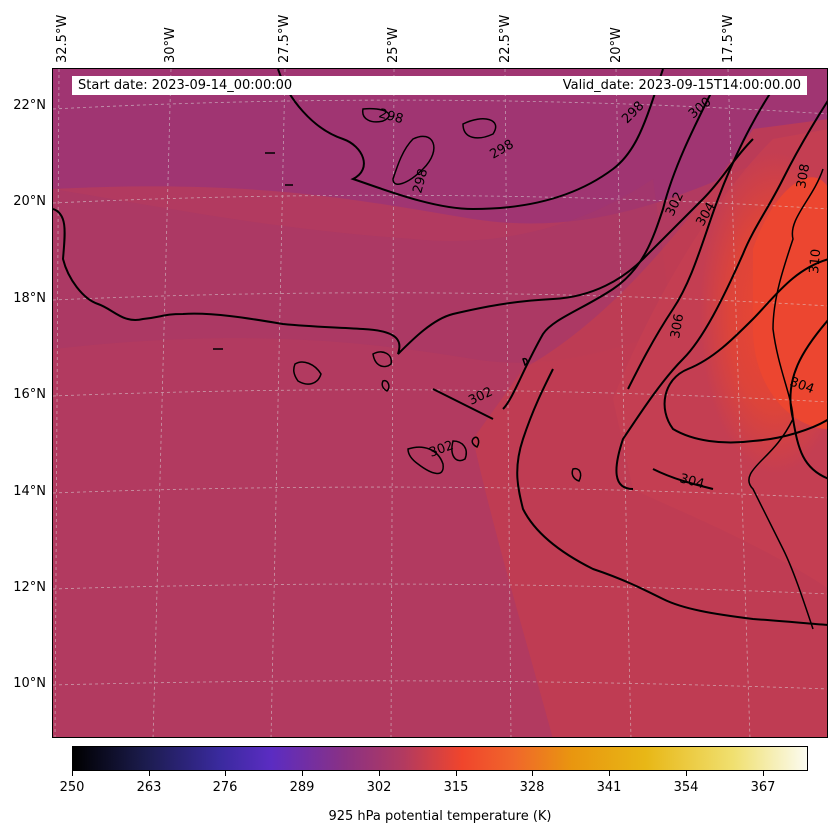 The height and width of the screenshot is (836, 837). I want to click on colorbar-tick-label: 263, so click(149, 787).